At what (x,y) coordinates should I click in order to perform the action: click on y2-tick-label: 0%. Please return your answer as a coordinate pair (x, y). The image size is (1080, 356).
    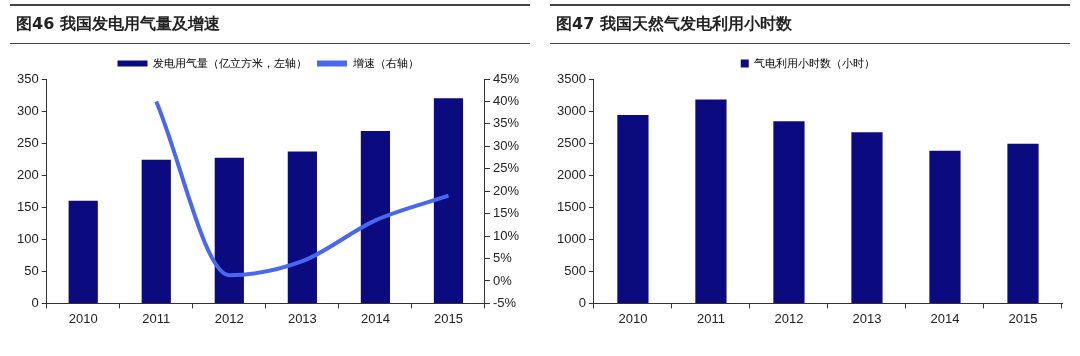
    Looking at the image, I should click on (502, 280).